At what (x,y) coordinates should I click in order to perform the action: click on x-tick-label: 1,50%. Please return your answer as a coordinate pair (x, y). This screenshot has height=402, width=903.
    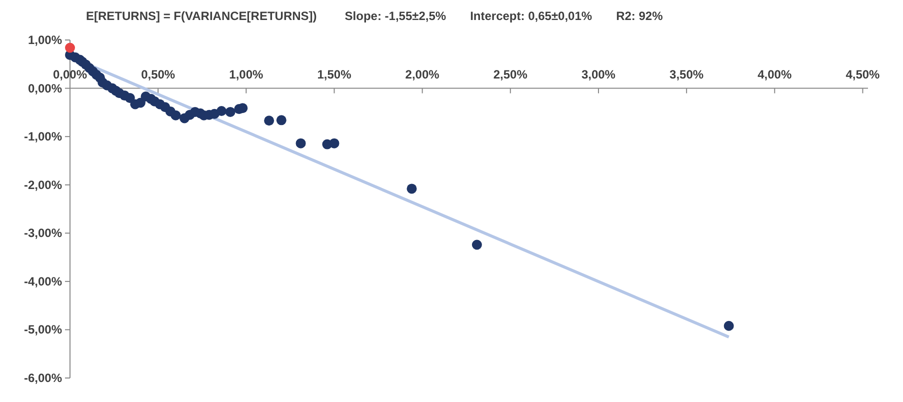
    Looking at the image, I should click on (334, 74).